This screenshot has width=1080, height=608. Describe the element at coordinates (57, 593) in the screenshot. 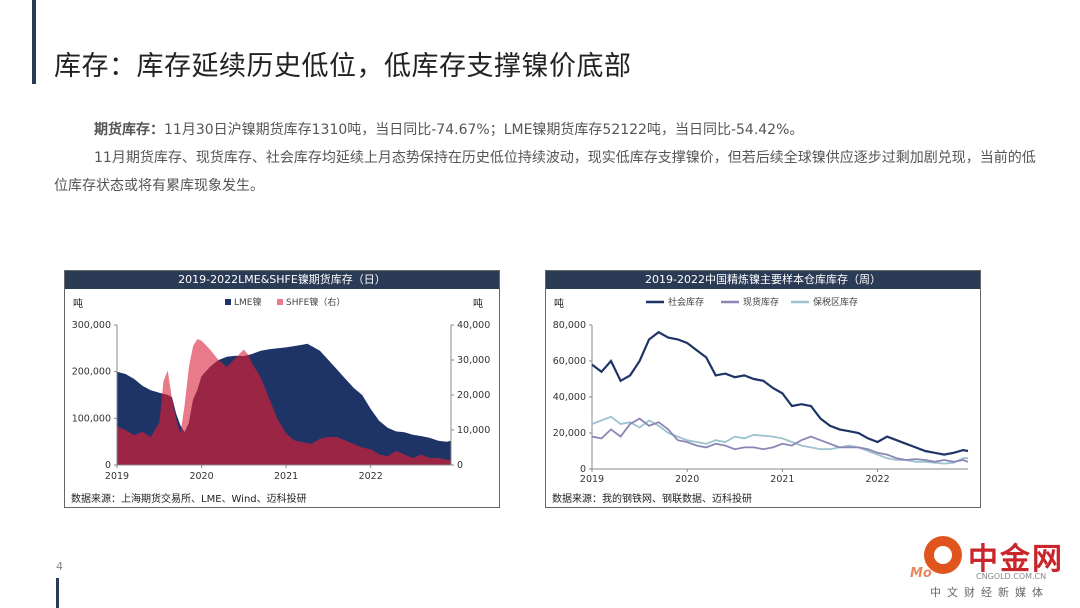

I see `footer-accent-bar` at that location.